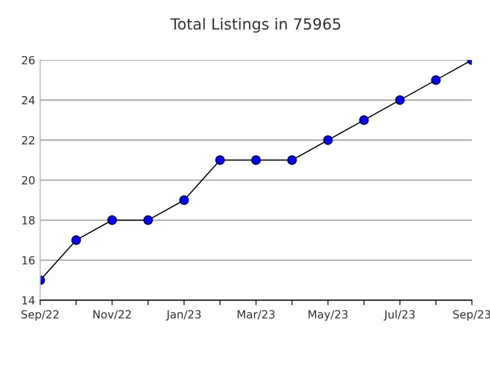 Image resolution: width=490 pixels, height=380 pixels. I want to click on x-tick-label: Jan/23, so click(183, 315).